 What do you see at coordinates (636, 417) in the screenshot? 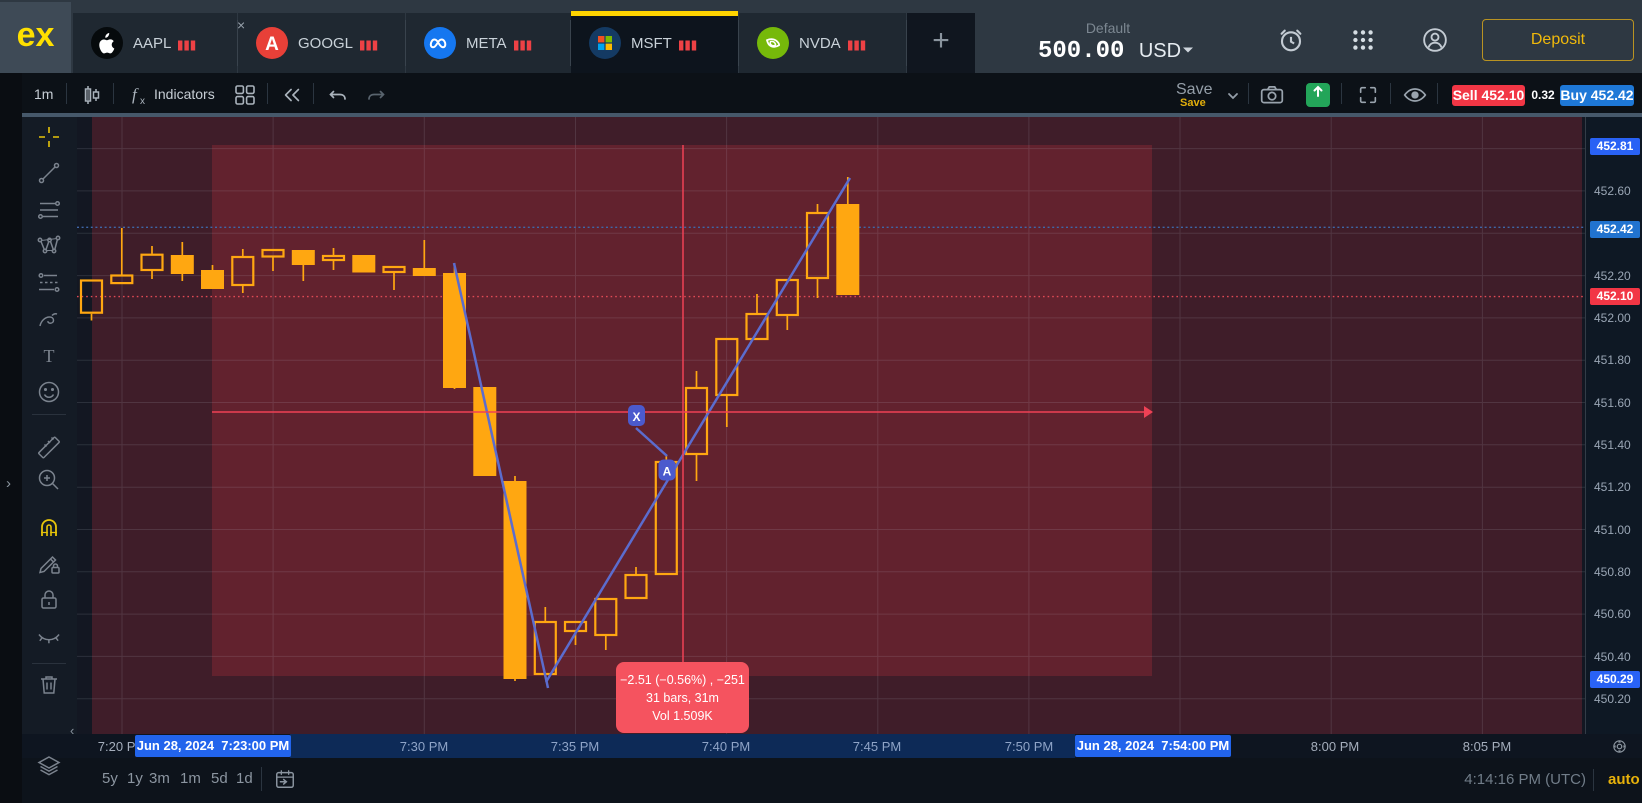
I see `svg-text: X` at bounding box center [636, 417].